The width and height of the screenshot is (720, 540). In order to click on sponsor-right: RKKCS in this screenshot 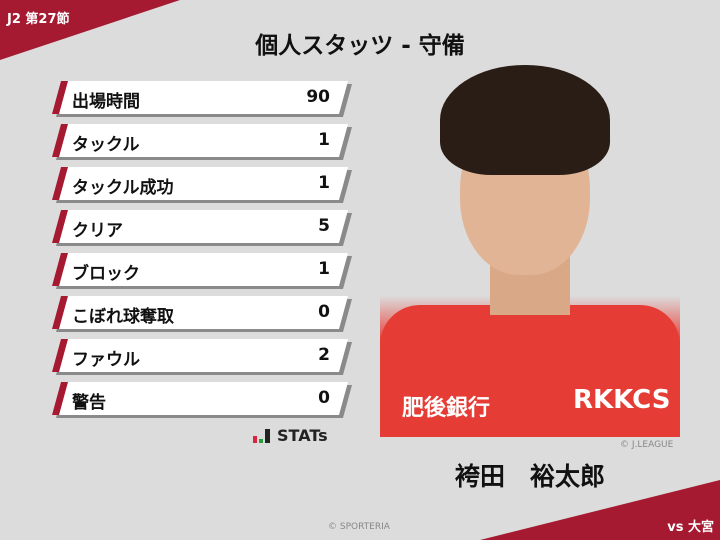, I will do `click(622, 400)`.